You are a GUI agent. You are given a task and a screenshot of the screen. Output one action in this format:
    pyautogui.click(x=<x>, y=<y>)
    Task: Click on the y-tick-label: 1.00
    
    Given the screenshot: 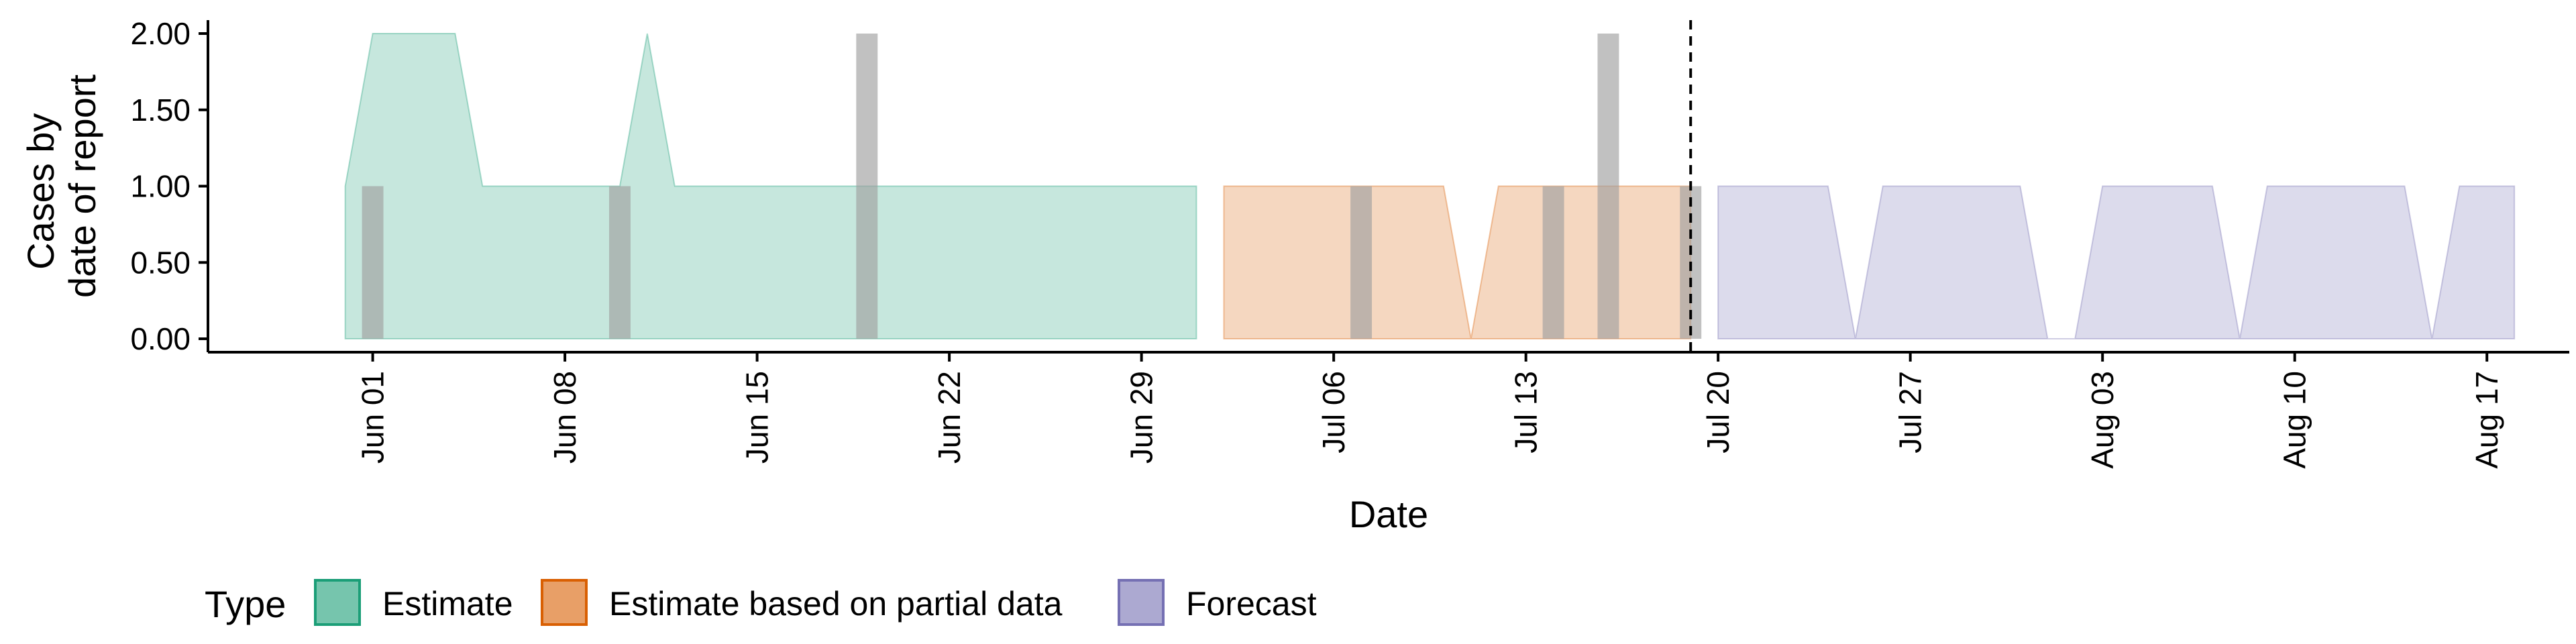 What is the action you would take?
    pyautogui.click(x=160, y=186)
    